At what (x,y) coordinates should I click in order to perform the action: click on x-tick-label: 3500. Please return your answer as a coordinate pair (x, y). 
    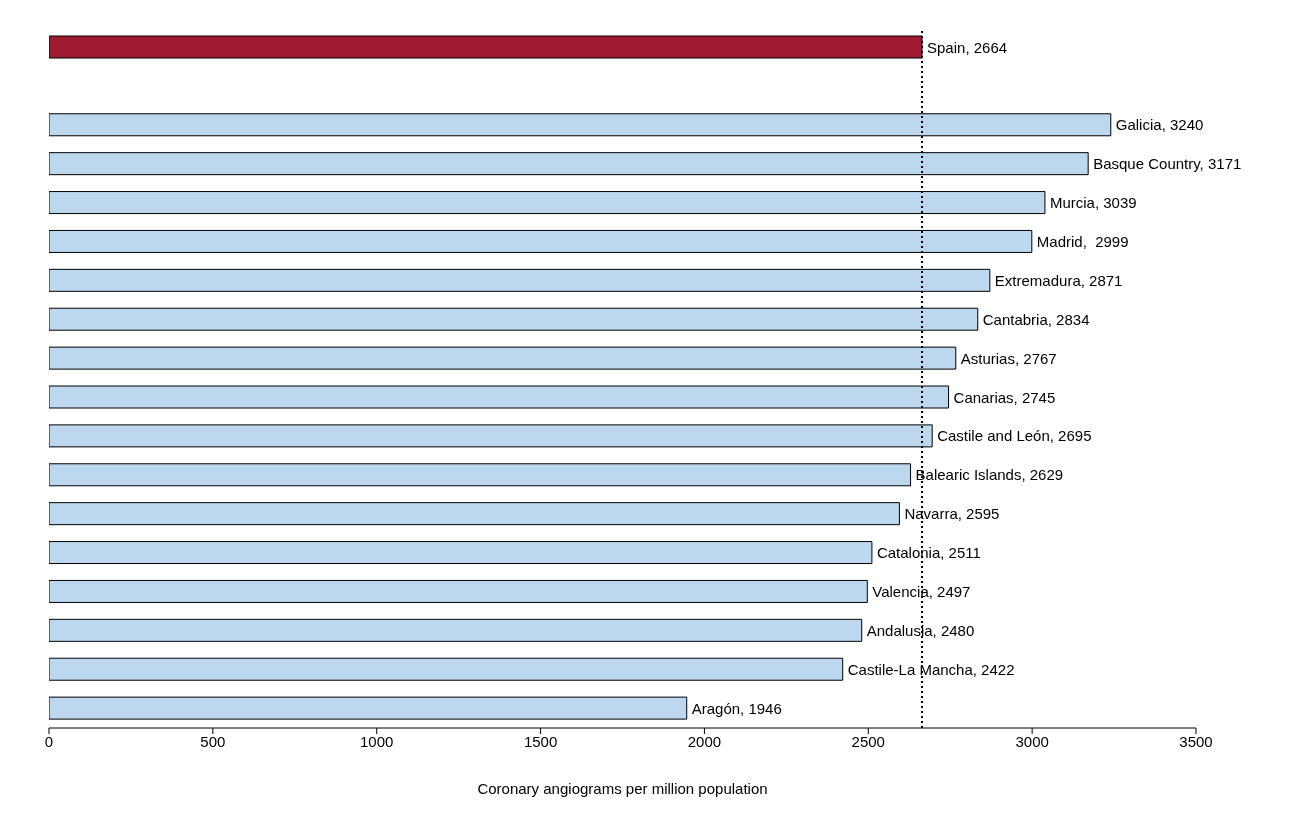
    Looking at the image, I should click on (1196, 741).